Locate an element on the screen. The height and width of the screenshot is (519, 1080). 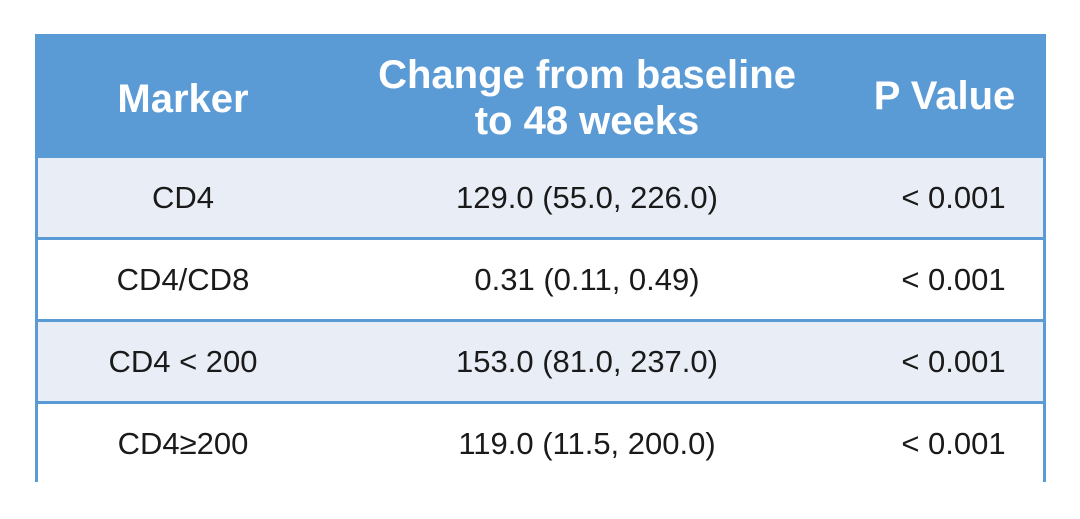
header-change: Change from baseline to 48 weeks is located at coordinates (587, 97).